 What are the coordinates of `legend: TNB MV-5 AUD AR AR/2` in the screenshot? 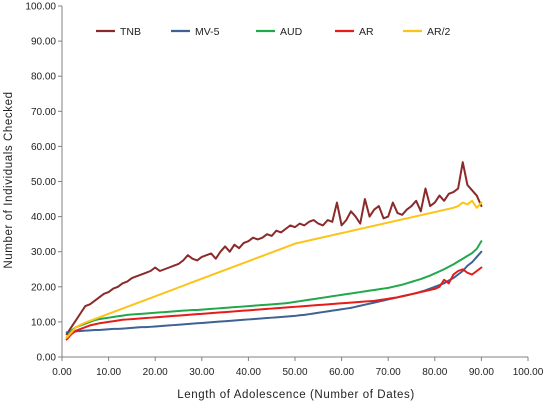 It's located at (273, 32).